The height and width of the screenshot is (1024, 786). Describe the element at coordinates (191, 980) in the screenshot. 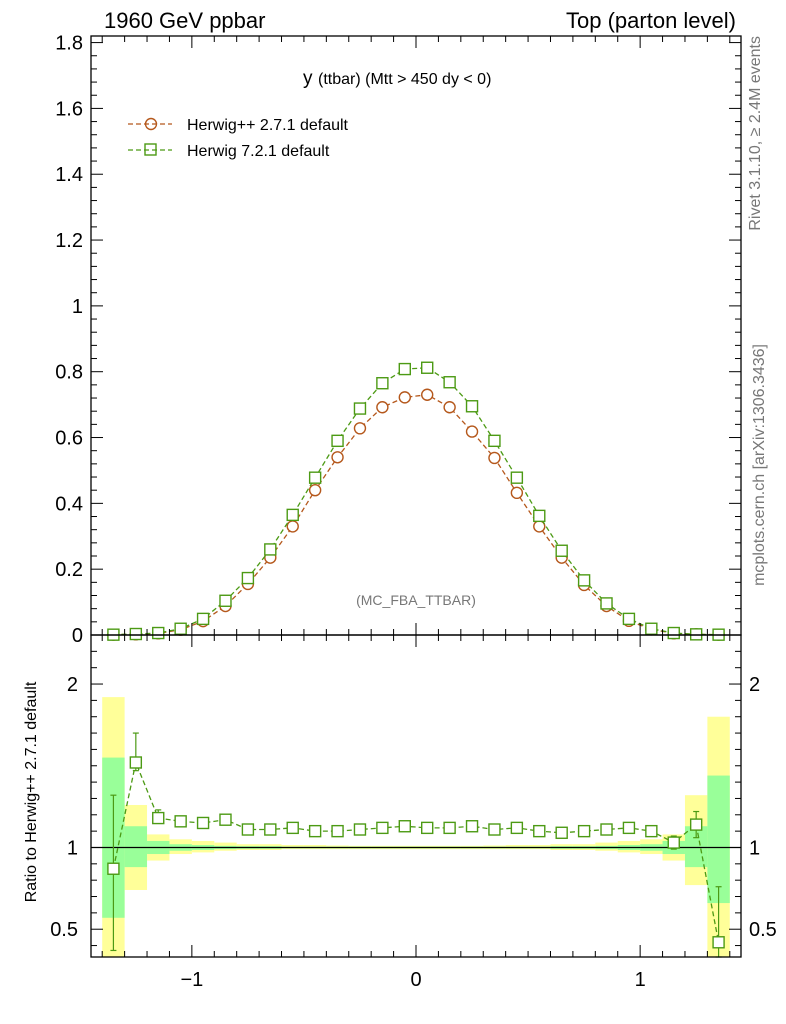

I see `x-tick-label: −1` at that location.